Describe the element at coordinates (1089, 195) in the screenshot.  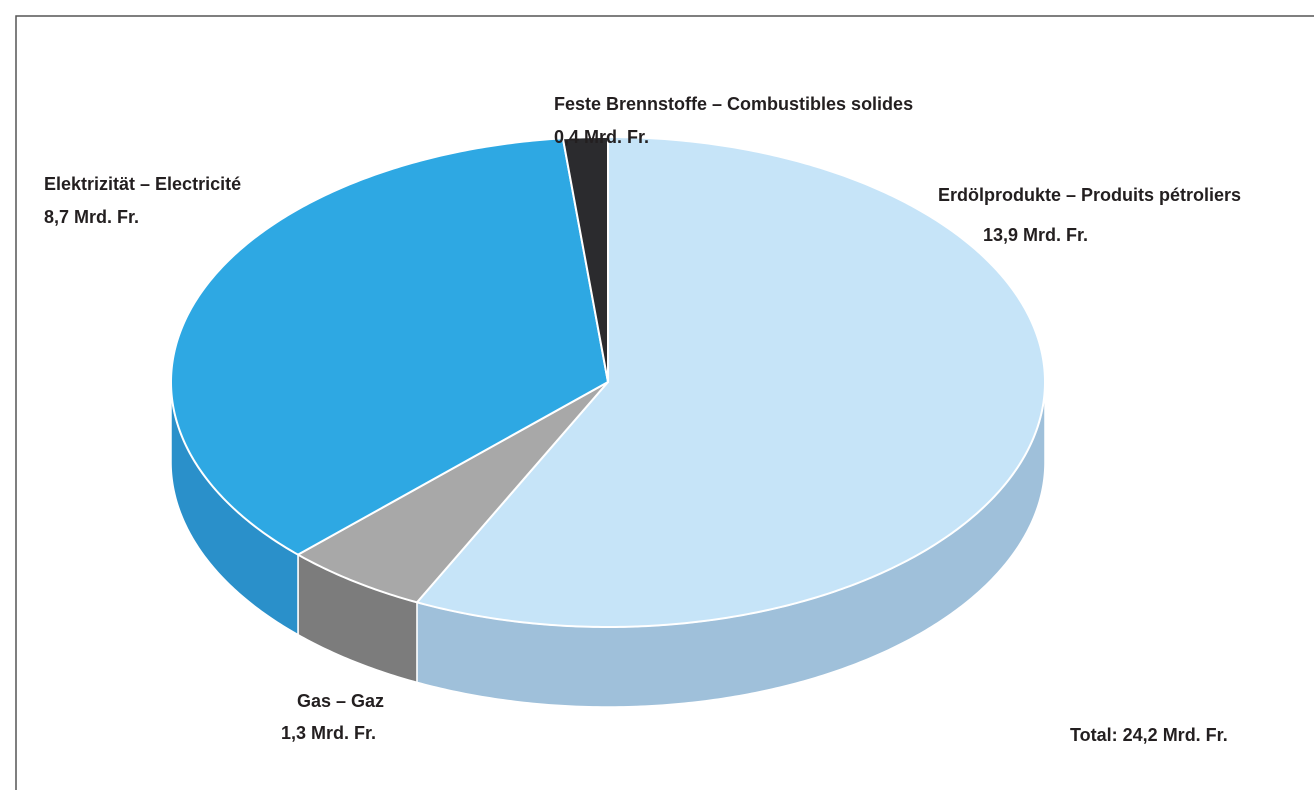
I see `slice-label: Erdölprodukte – Produits pétroliers` at that location.